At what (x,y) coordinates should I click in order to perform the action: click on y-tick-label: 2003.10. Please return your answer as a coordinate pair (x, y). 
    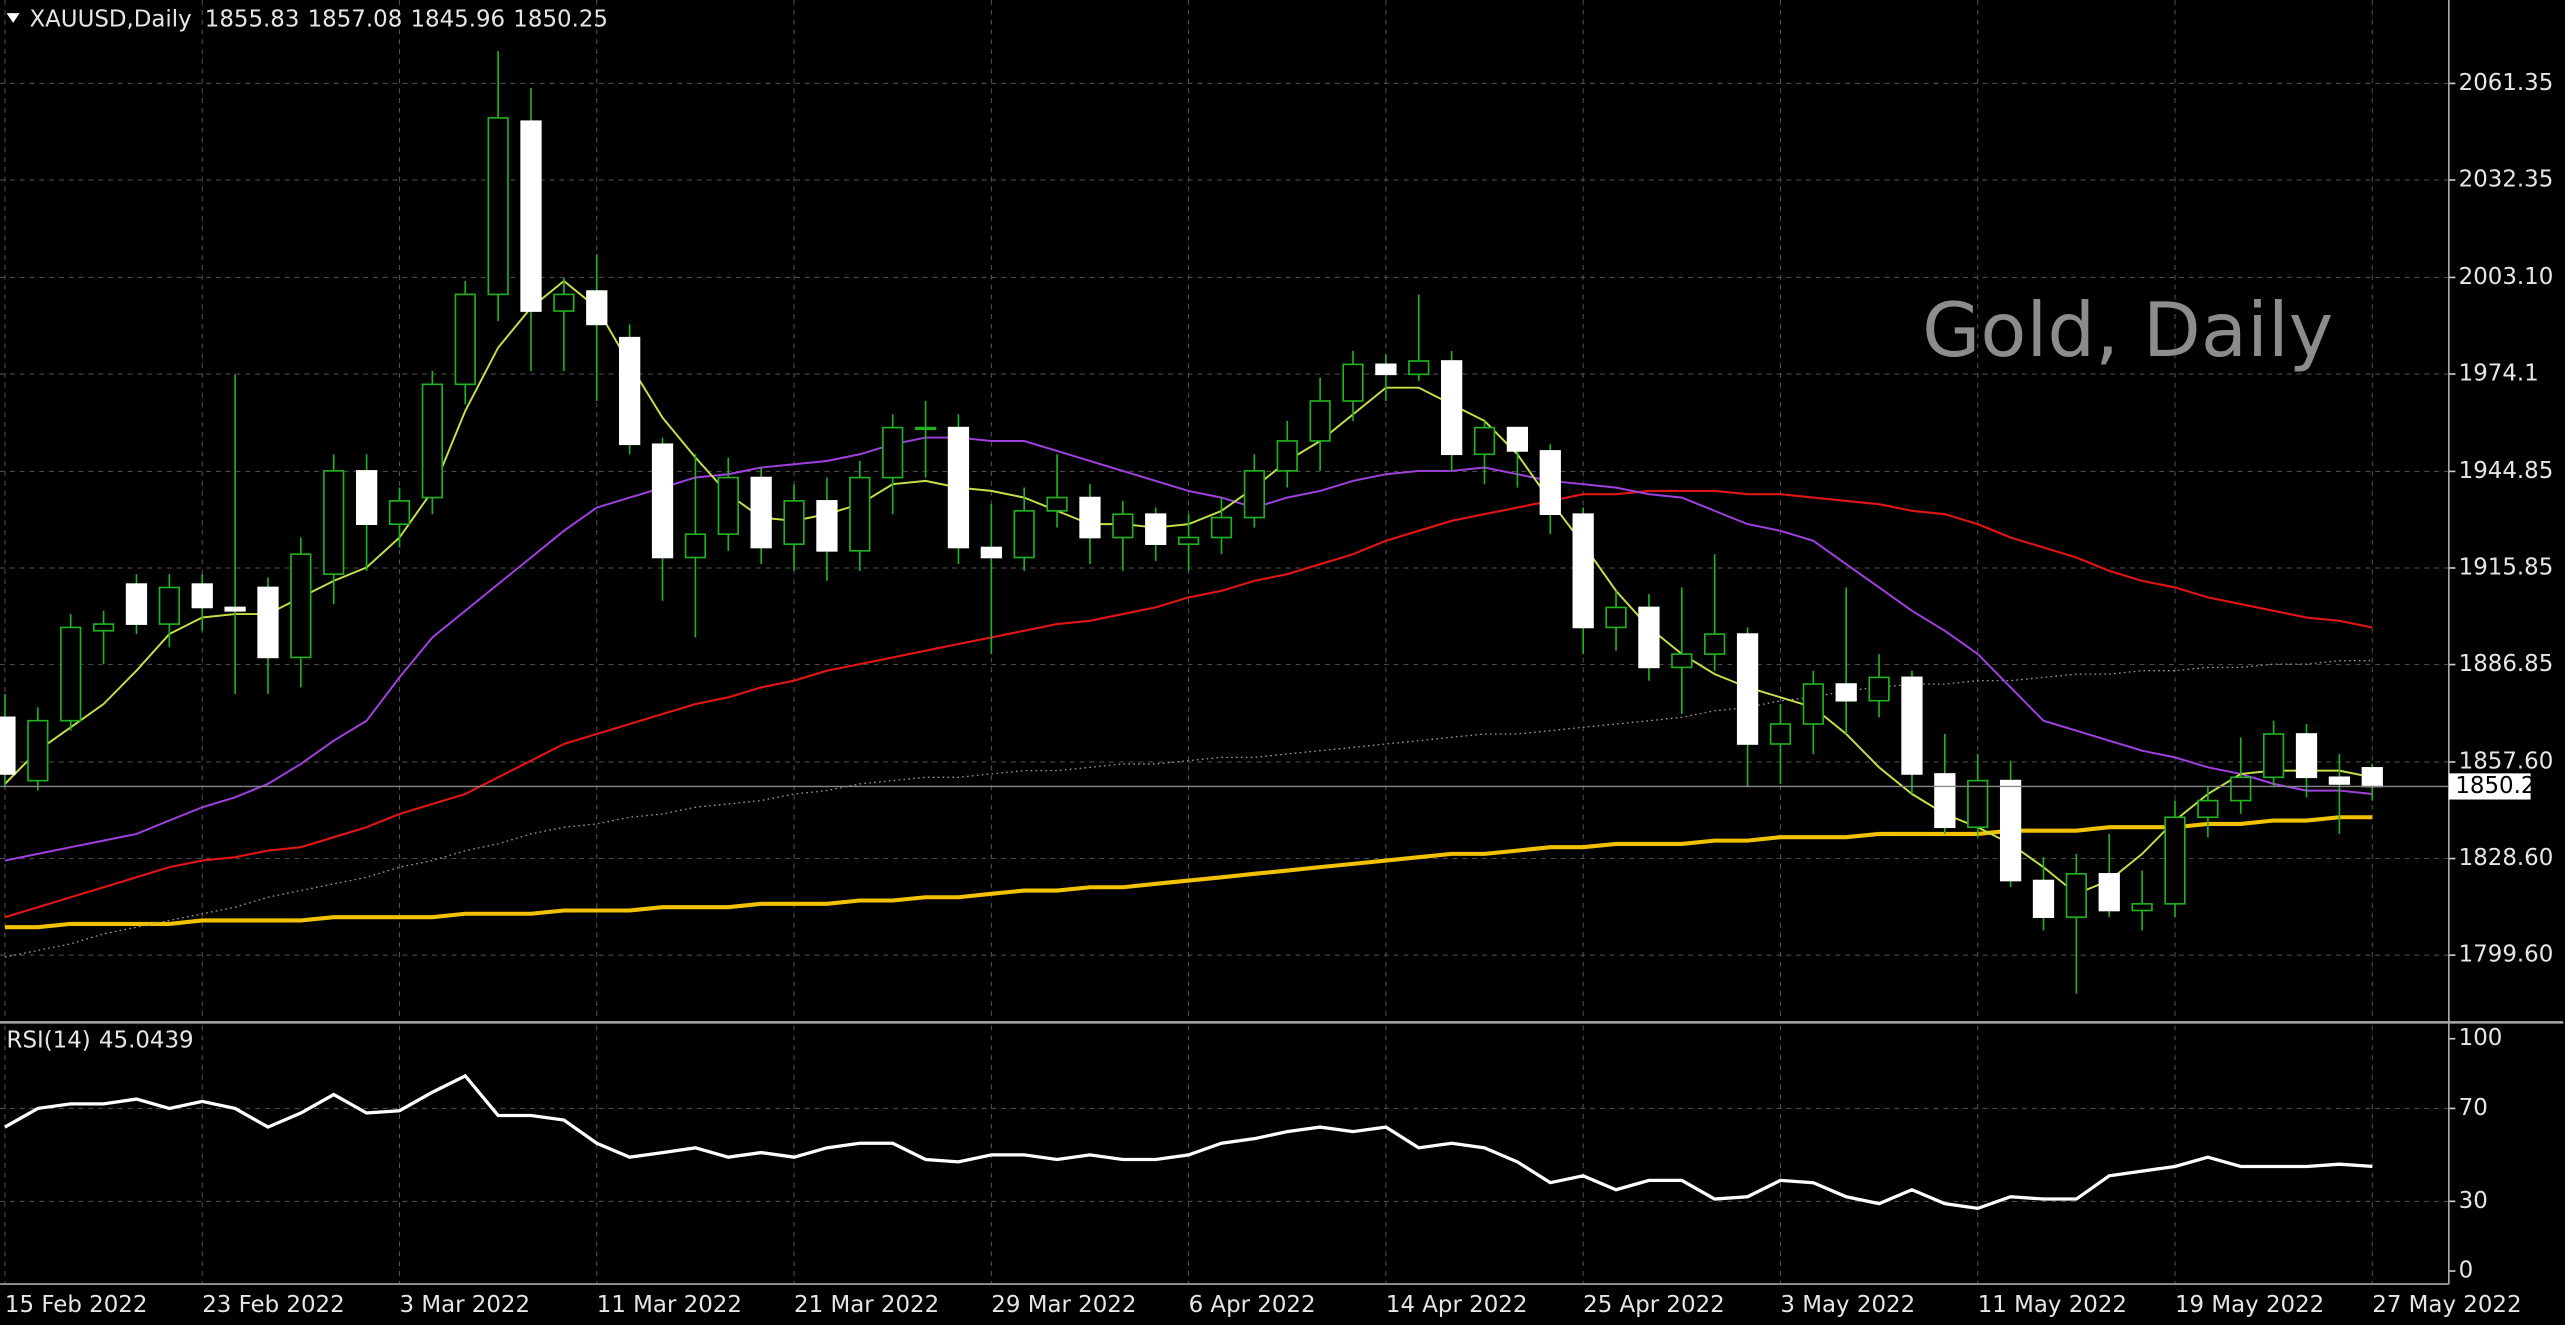
    Looking at the image, I should click on (2506, 277).